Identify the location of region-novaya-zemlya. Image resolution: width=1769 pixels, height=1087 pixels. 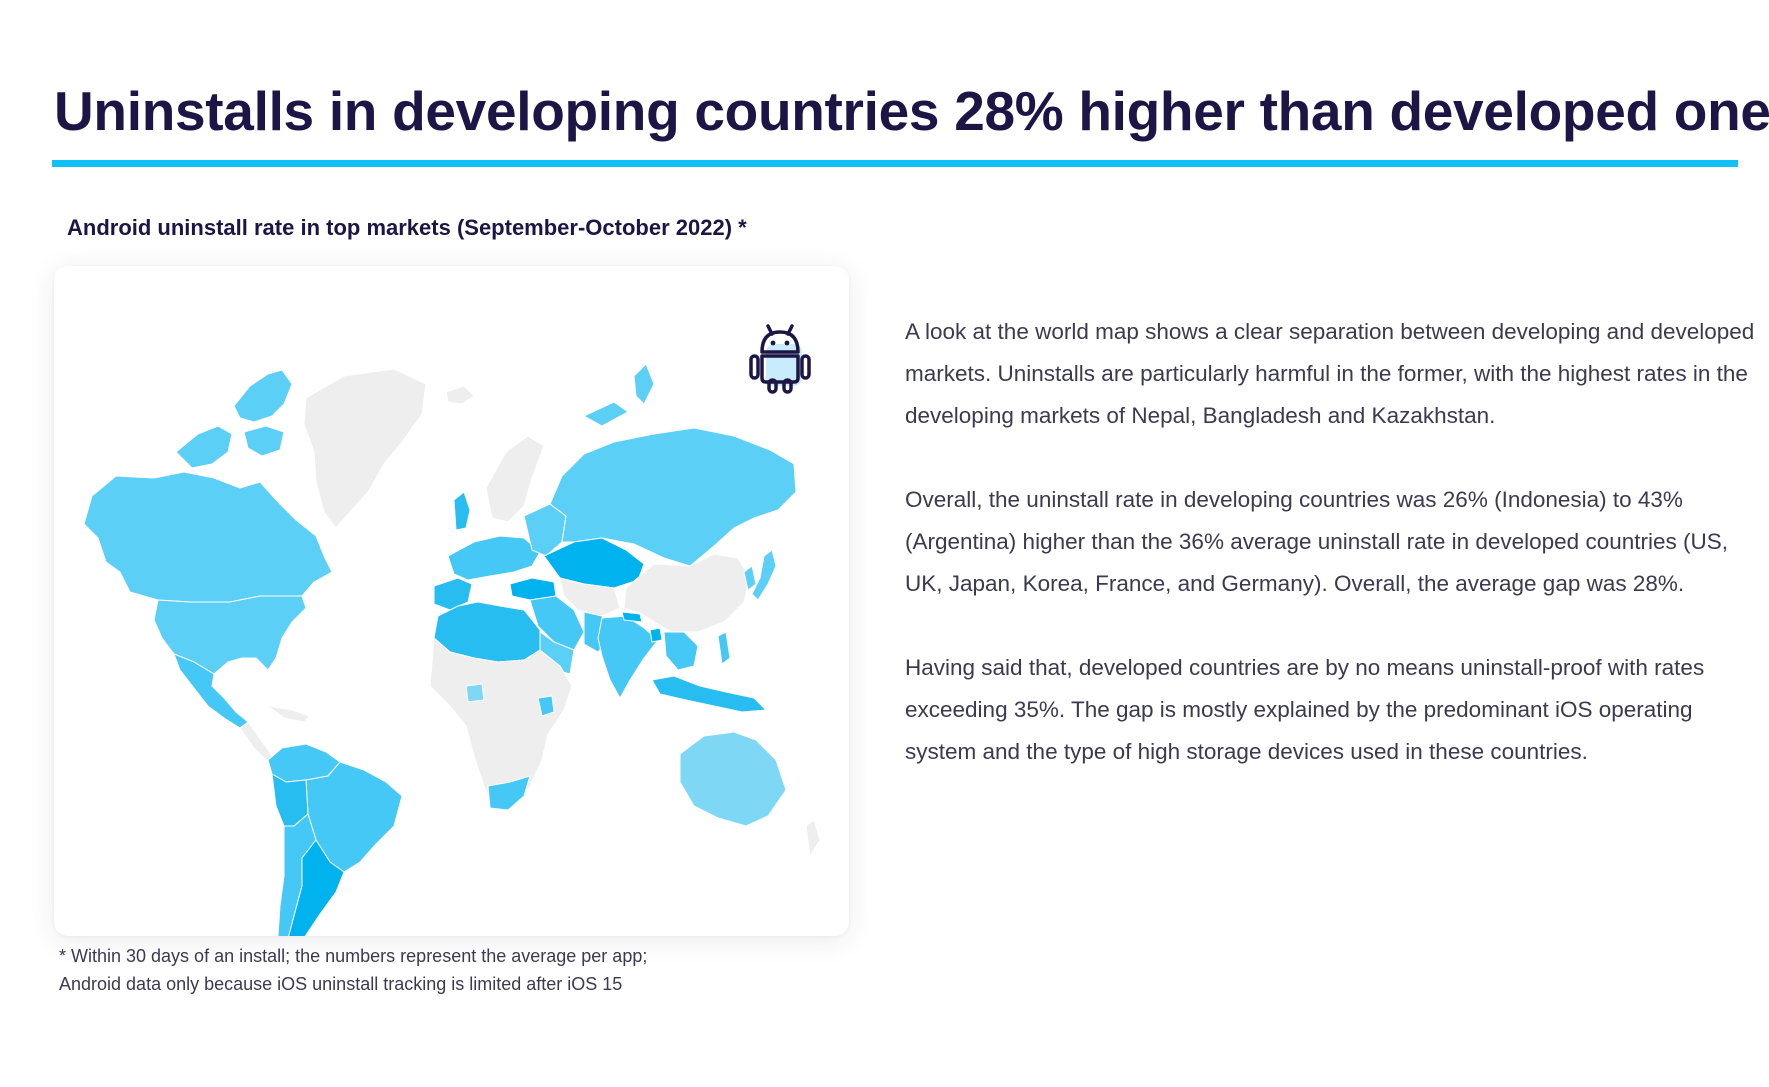
(644, 384).